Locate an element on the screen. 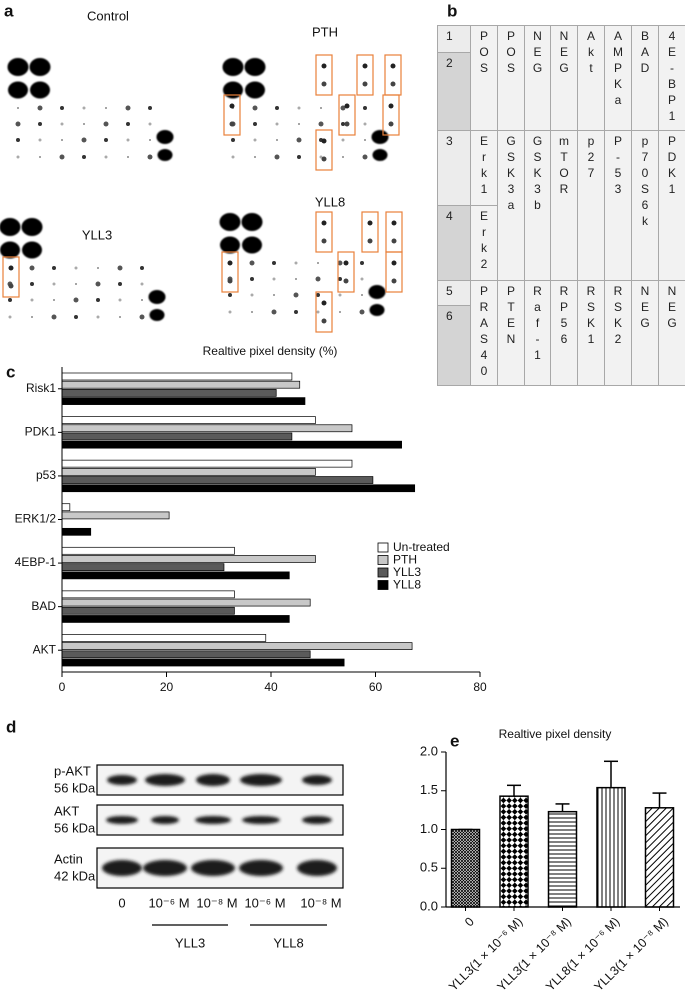 This screenshot has width=685, height=999. legend-label: YLL8 is located at coordinates (407, 585).